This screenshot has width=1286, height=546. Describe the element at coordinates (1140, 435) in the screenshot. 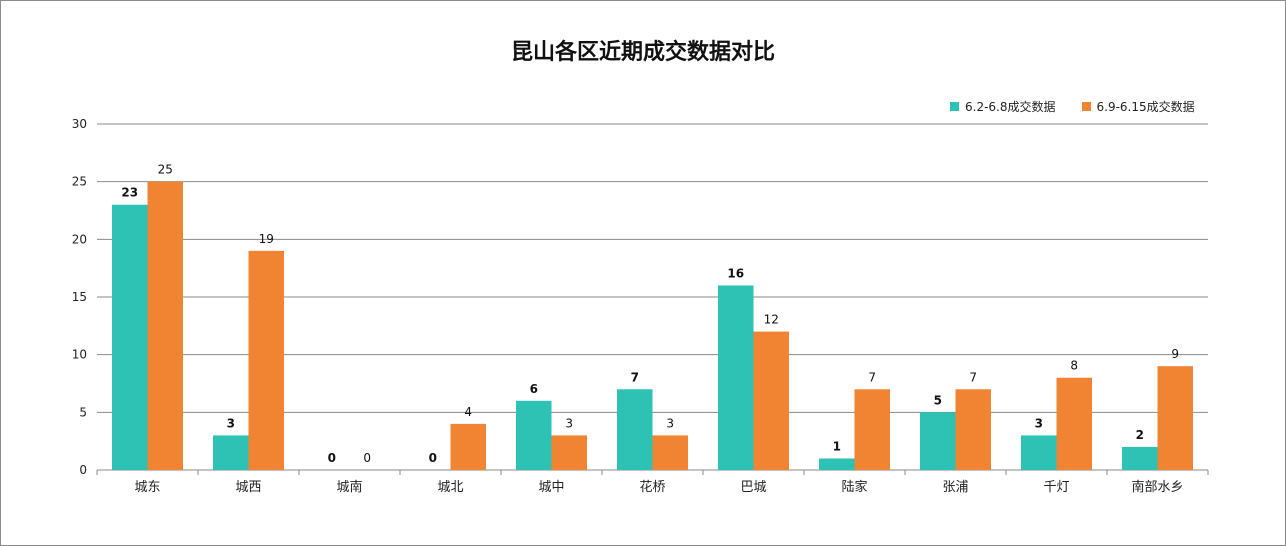

I see `data-label: 2` at that location.